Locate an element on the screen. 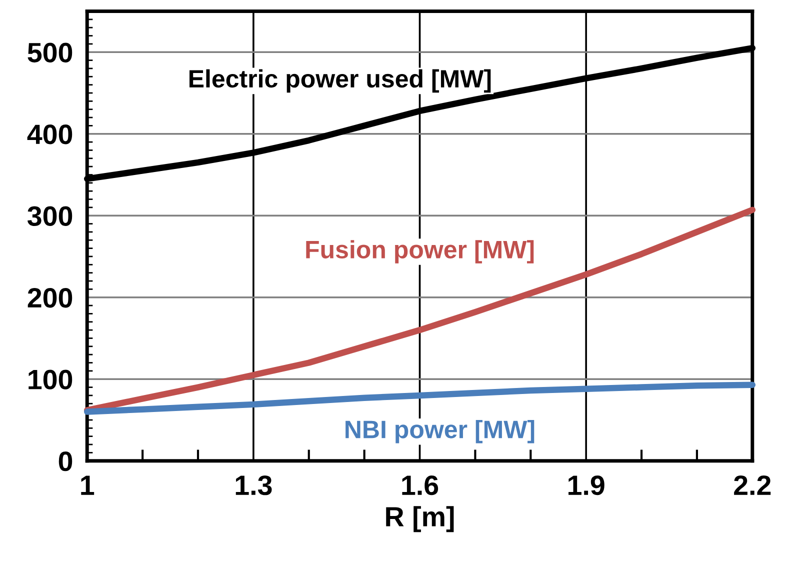  x-tick-label: 1.3 is located at coordinates (254, 485).